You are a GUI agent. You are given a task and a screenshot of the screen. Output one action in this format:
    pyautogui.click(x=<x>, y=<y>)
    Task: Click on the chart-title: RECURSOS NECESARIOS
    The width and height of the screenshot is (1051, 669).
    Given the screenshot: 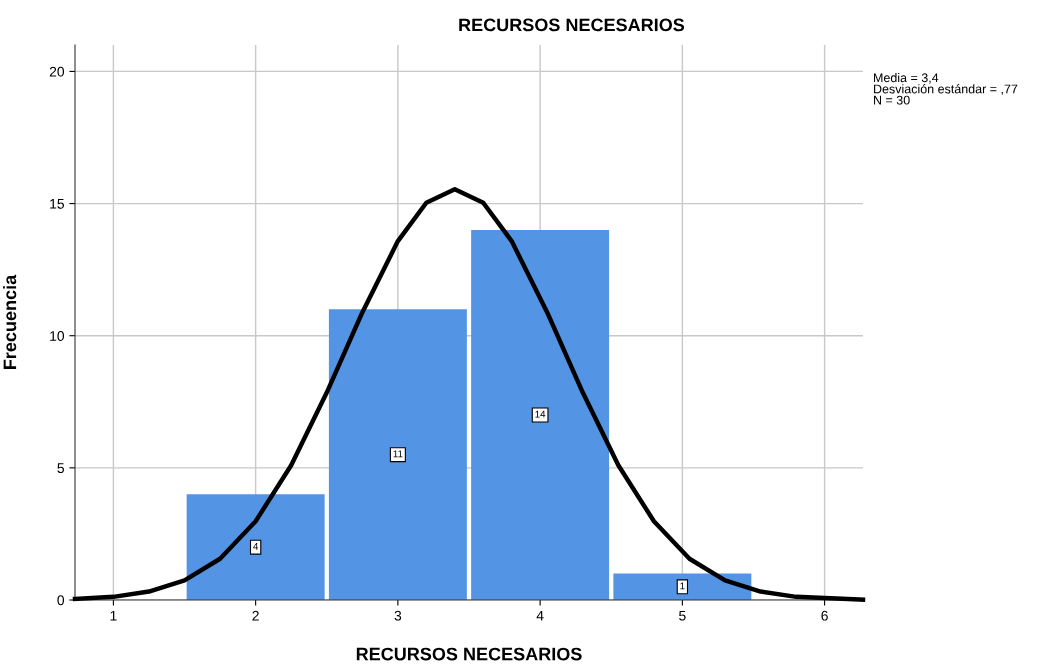 What is the action you would take?
    pyautogui.click(x=572, y=25)
    